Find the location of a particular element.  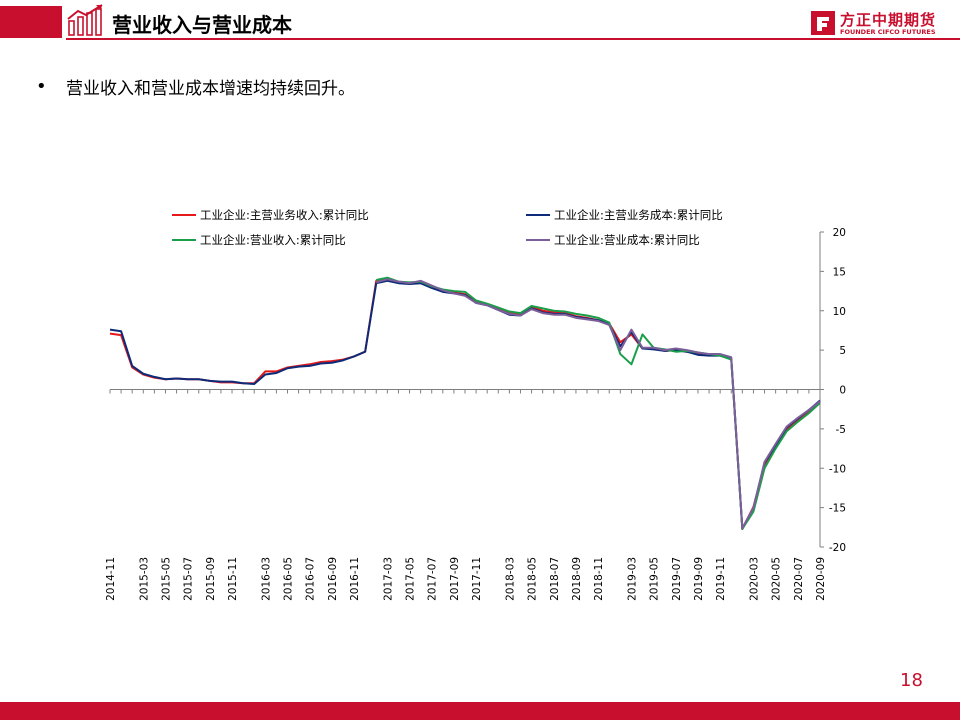

page-title: 营业收入与营业成本 is located at coordinates (202, 25).